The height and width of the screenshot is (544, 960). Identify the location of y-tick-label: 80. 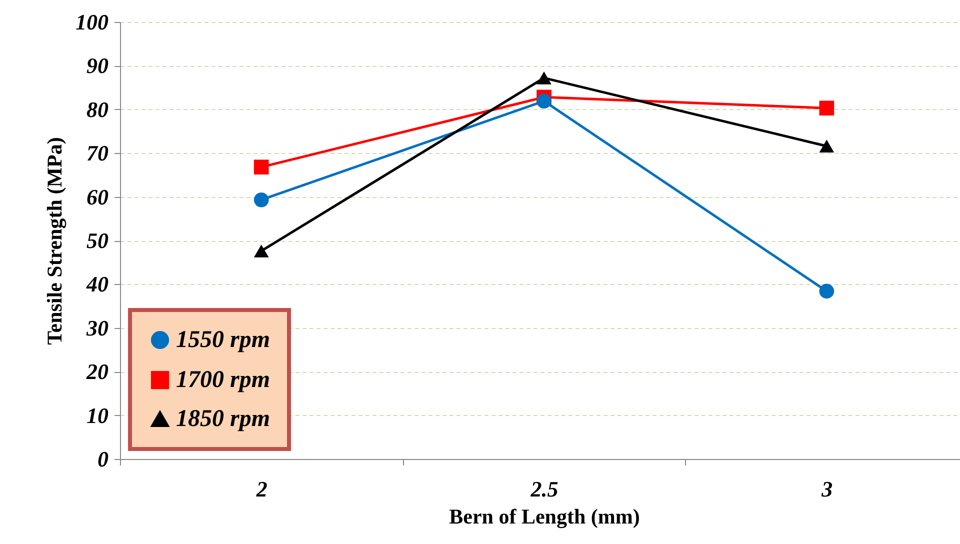
(97, 109).